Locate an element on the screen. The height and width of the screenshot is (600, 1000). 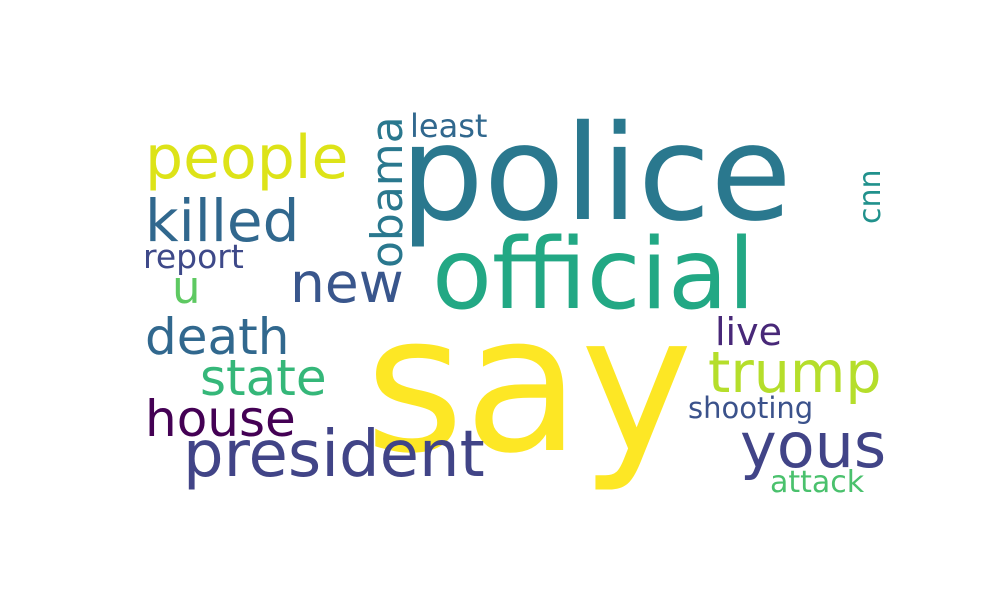
word-report: report is located at coordinates (193, 256).